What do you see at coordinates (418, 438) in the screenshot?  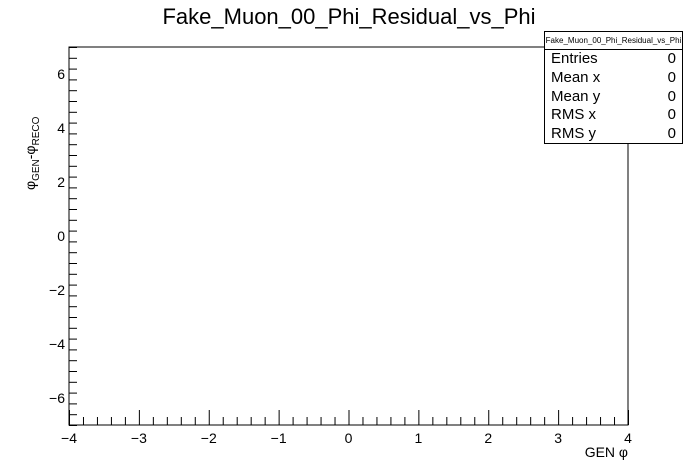 I see `x-tick-label: 1` at bounding box center [418, 438].